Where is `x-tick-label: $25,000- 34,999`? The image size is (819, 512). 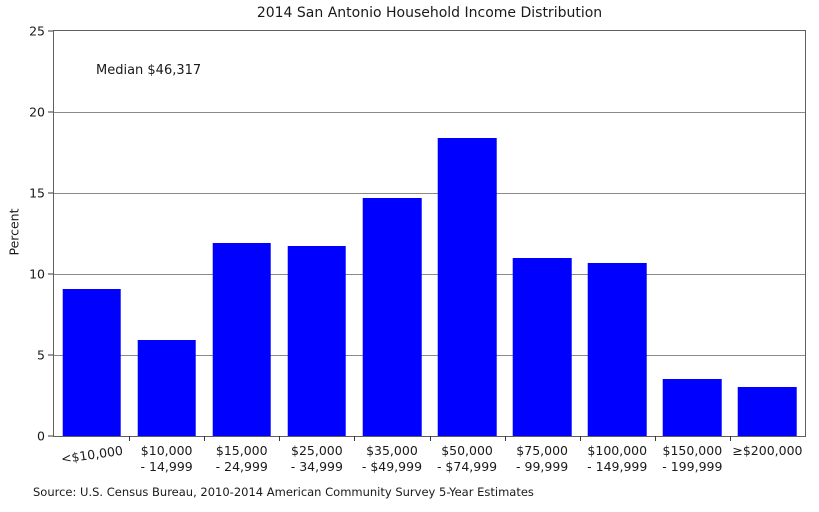
x-tick-label: $25,000- 34,999 is located at coordinates (317, 459).